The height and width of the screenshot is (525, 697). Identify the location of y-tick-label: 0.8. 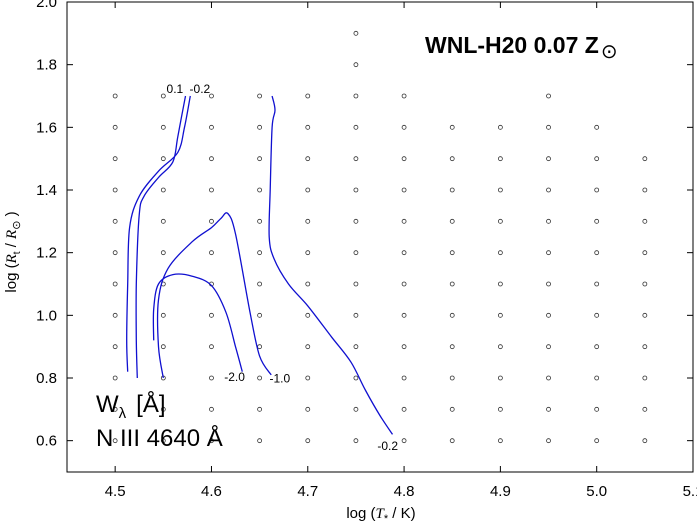
(46, 378).